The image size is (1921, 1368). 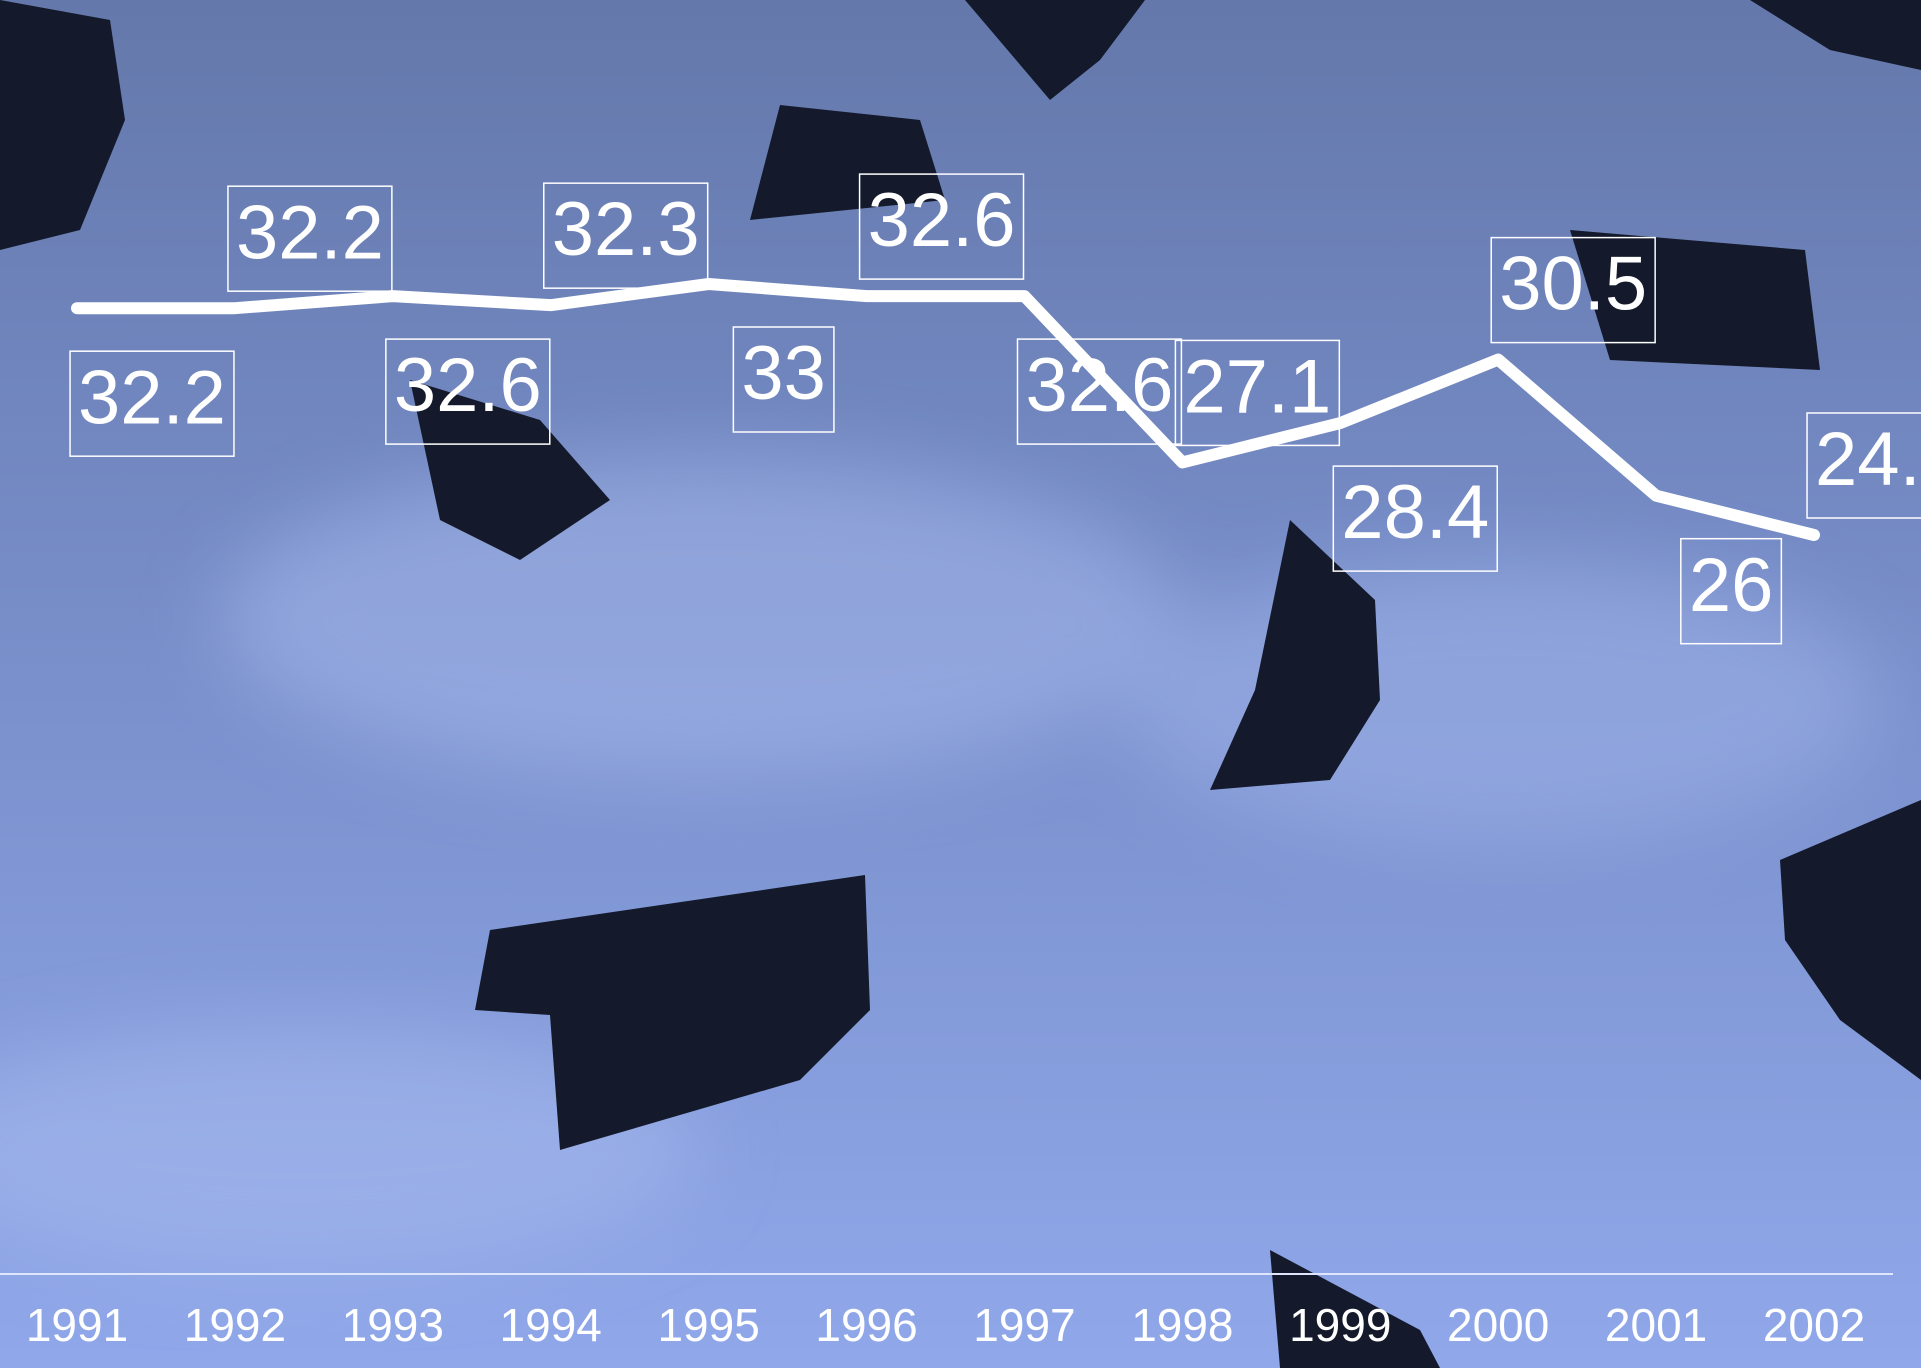 What do you see at coordinates (1024, 1325) in the screenshot?
I see `x-tick-label: 1997` at bounding box center [1024, 1325].